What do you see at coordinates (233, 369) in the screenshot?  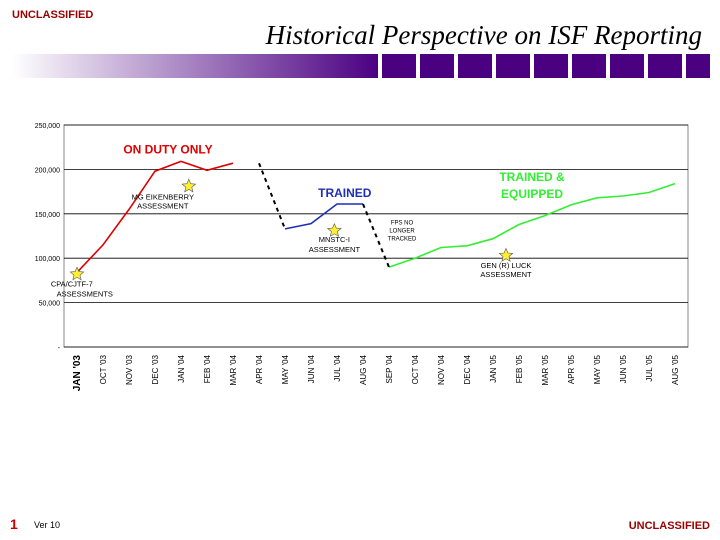 I see `x-tick-label: MAR '04` at bounding box center [233, 369].